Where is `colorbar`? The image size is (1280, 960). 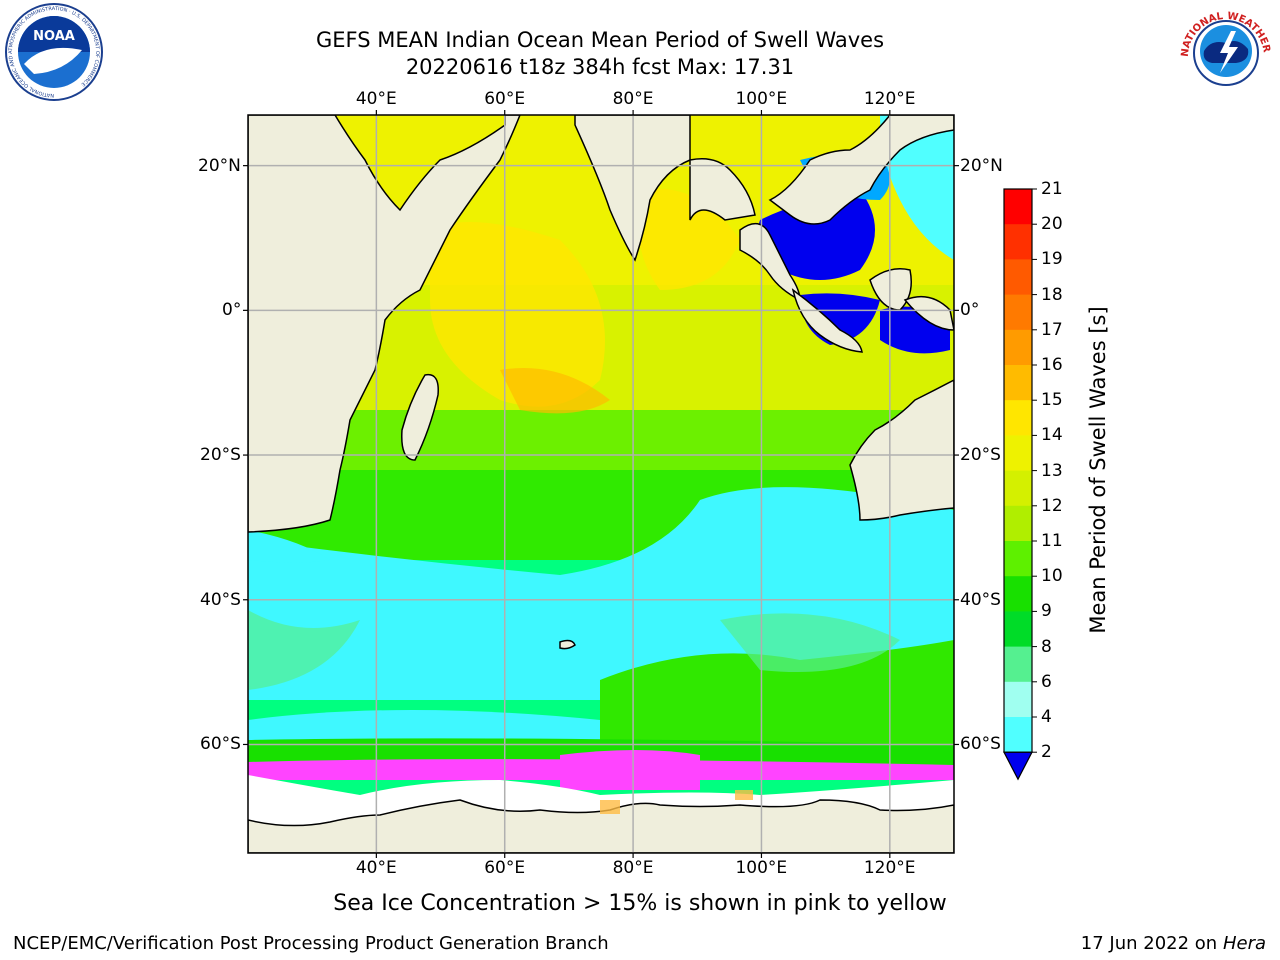
colorbar is located at coordinates (1020, 484).